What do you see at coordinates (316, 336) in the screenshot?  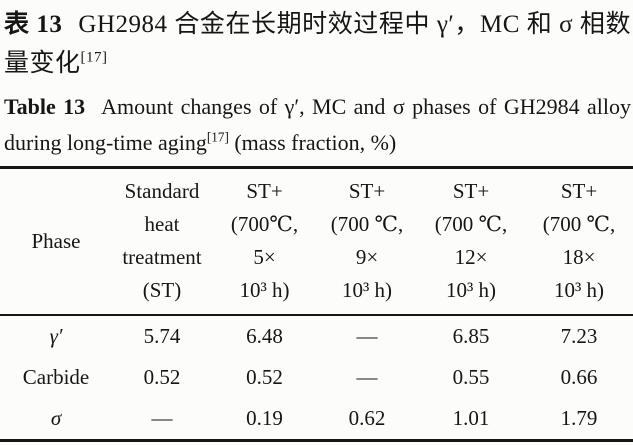 I see `table-row-gamma-prime: γ′ 5.74 6.48 — 6.85 7.23` at bounding box center [316, 336].